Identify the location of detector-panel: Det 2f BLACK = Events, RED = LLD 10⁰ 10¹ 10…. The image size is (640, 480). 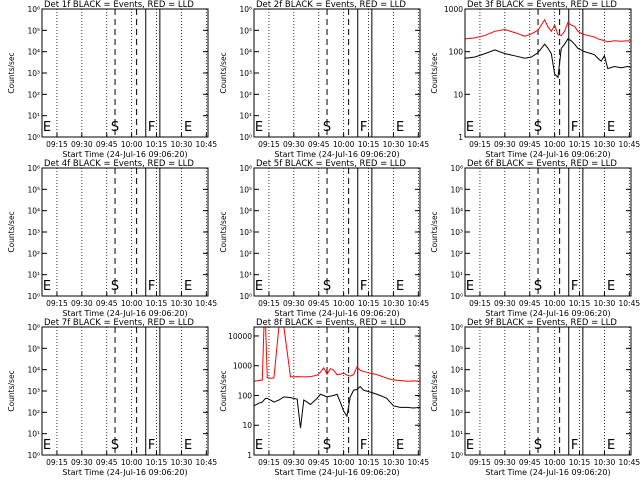
(324, 79).